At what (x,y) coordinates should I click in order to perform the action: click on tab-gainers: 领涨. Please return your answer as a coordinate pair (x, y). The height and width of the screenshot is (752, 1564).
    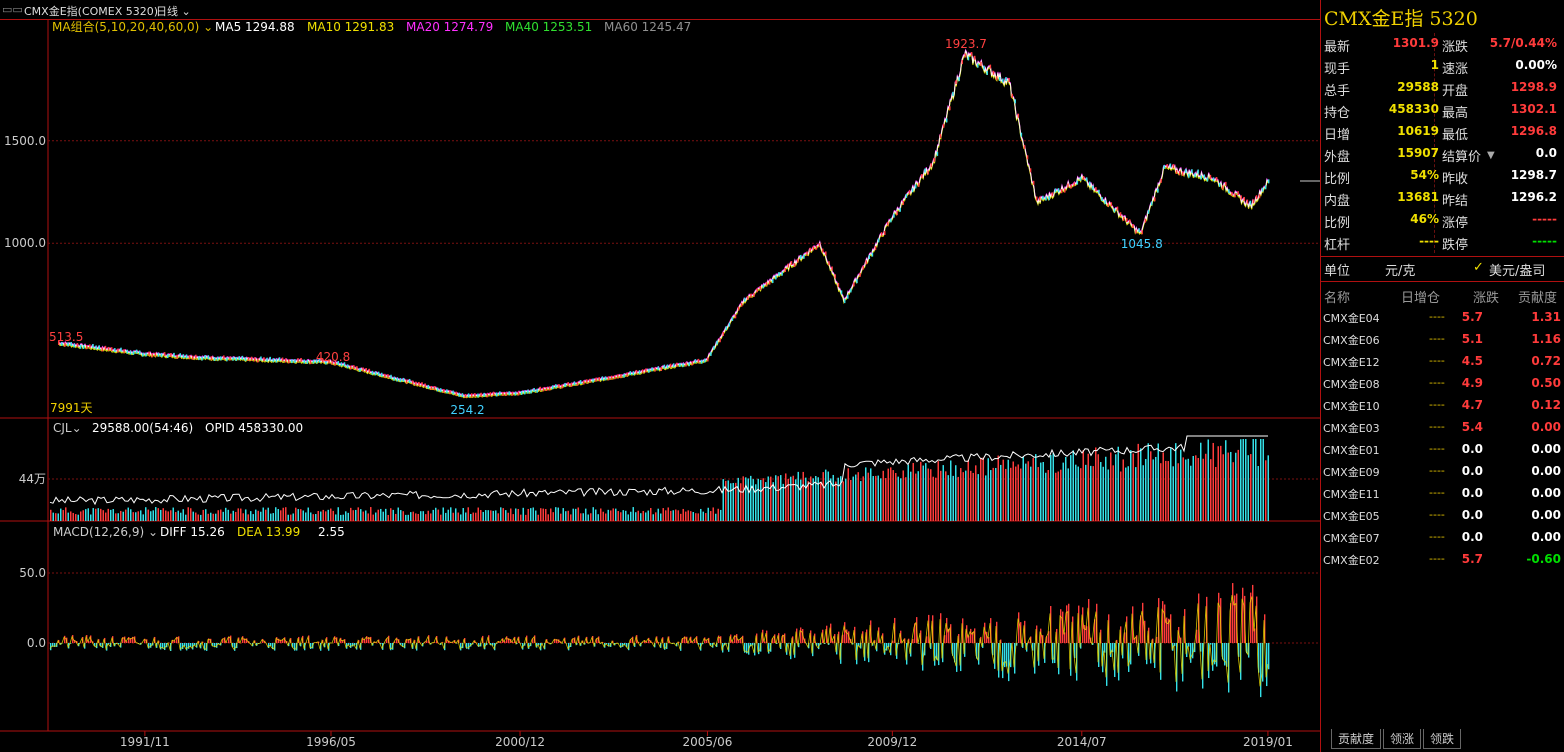
    Looking at the image, I should click on (1402, 739).